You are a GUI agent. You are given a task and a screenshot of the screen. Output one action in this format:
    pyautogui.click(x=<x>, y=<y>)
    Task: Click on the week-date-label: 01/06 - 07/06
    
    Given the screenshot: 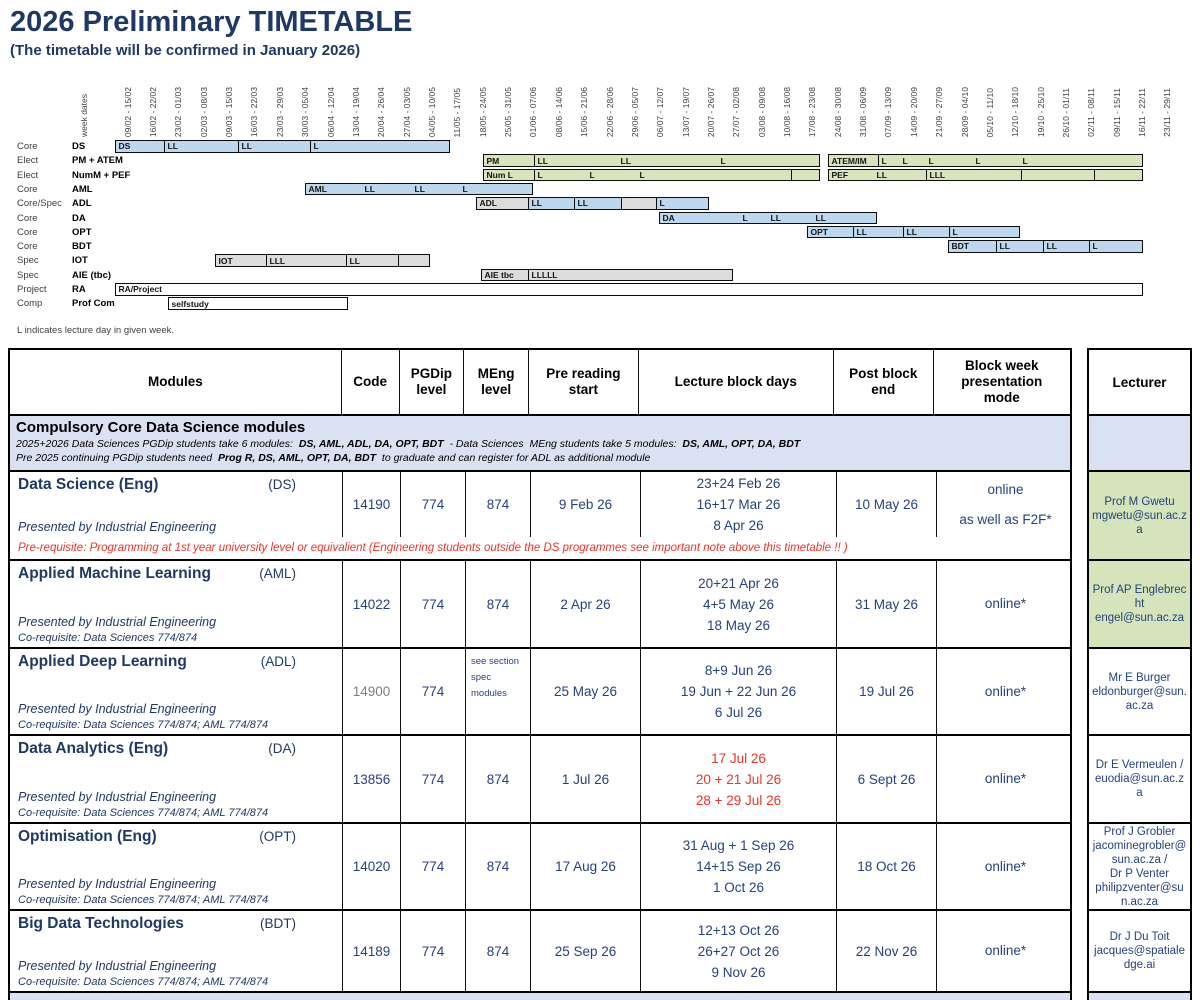 What is the action you would take?
    pyautogui.click(x=533, y=108)
    